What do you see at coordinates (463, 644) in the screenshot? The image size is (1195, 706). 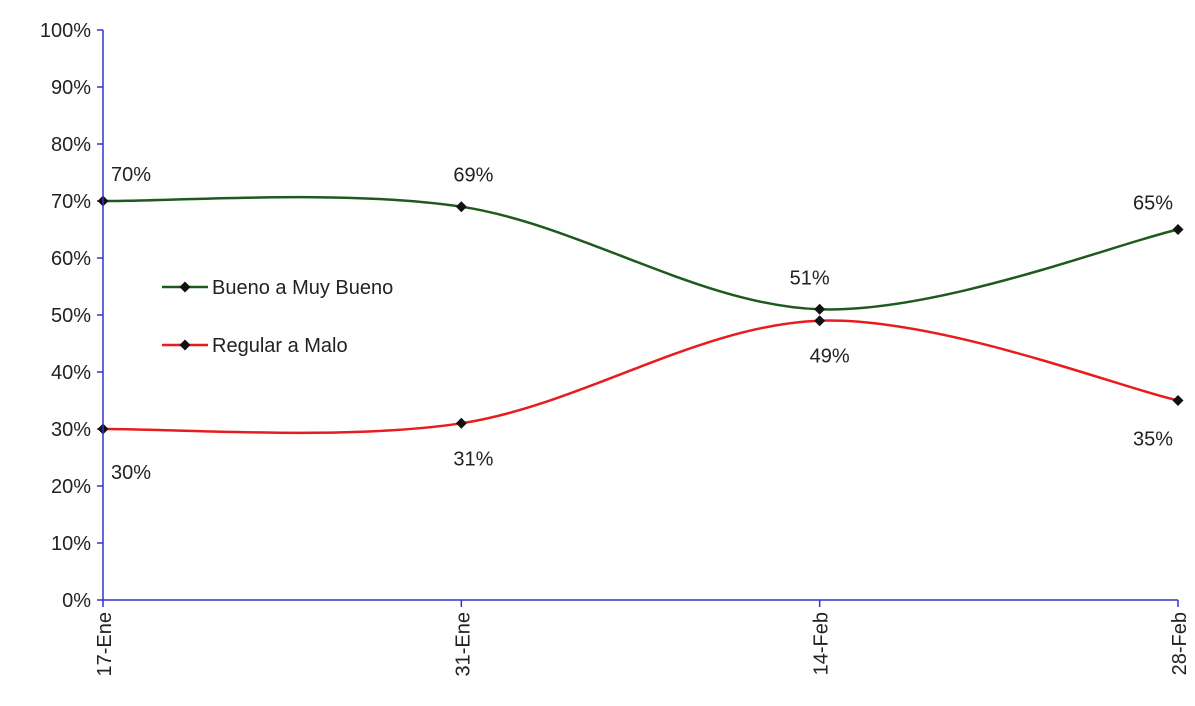 I see `x-tick-label: 31-Ene` at bounding box center [463, 644].